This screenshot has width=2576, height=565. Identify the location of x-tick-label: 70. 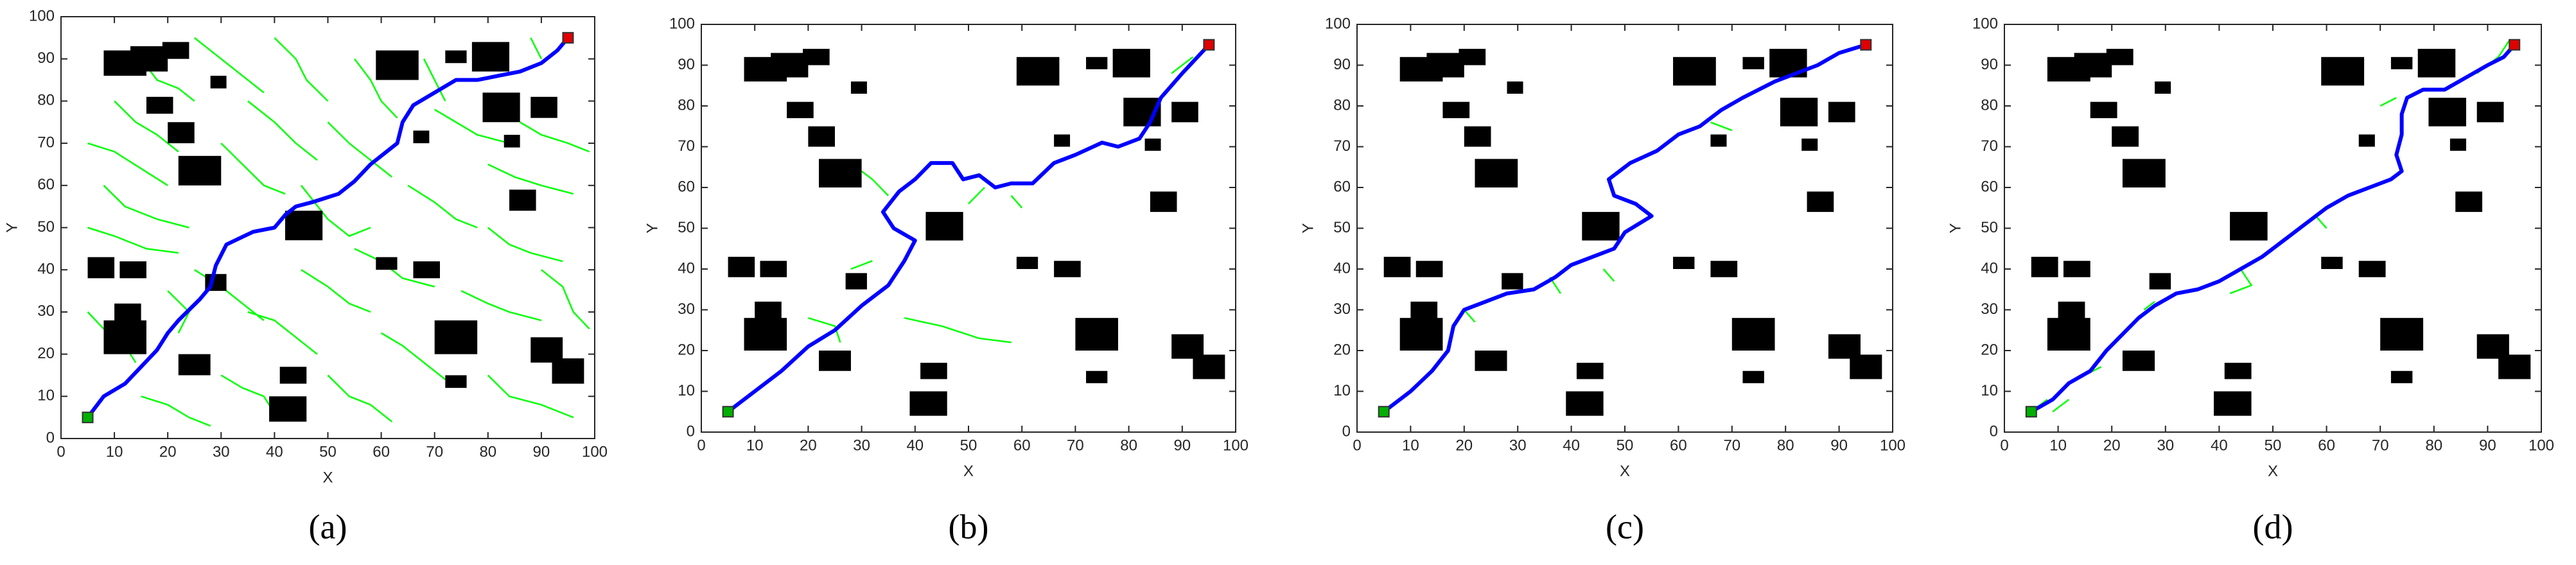
(2380, 445).